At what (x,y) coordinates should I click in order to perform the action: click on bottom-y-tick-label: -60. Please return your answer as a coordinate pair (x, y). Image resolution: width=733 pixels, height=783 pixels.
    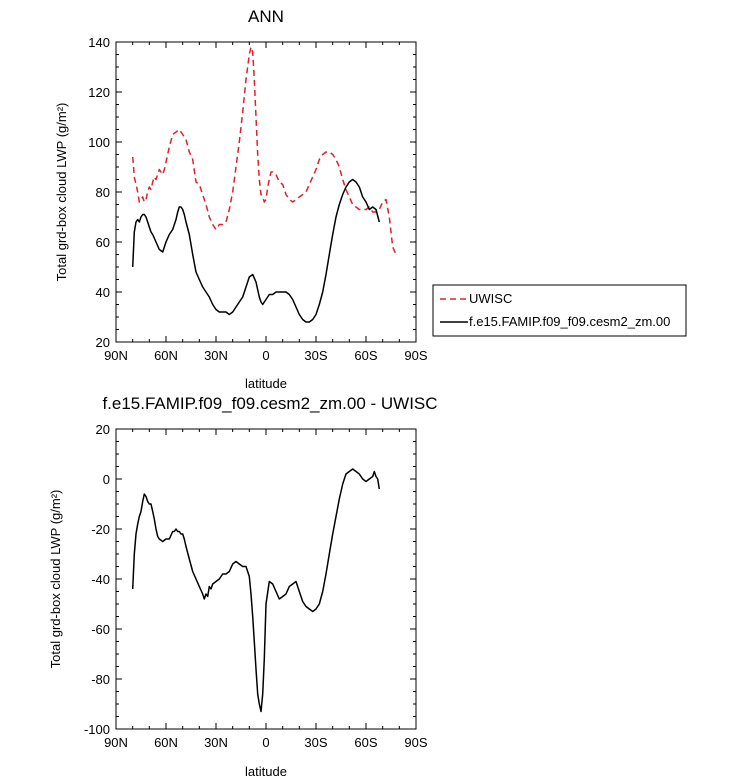
    Looking at the image, I should click on (100, 629).